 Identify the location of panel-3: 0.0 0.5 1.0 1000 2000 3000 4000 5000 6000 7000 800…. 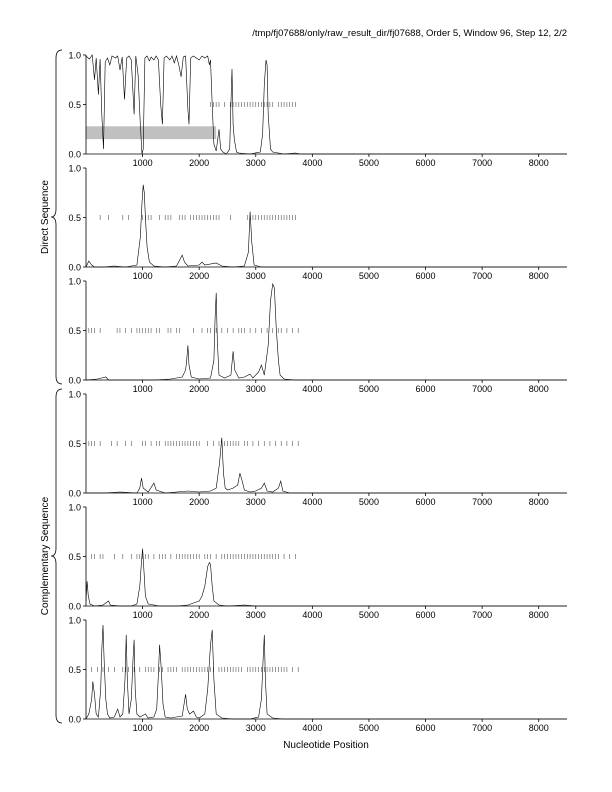
(317, 335).